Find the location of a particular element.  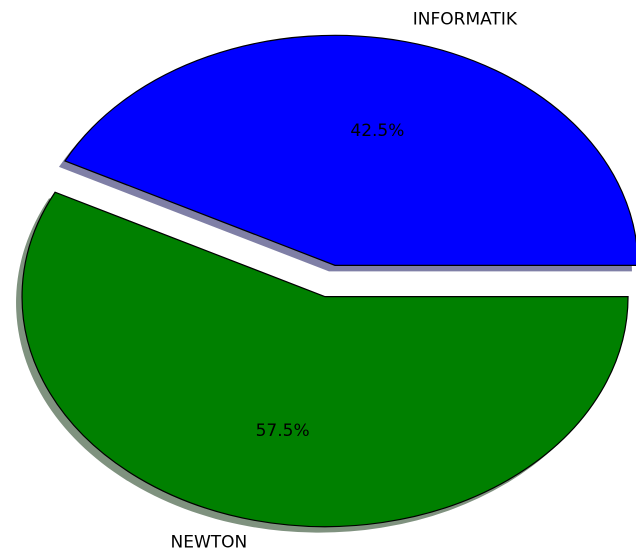

slice-label: INFORMATIK is located at coordinates (465, 19).